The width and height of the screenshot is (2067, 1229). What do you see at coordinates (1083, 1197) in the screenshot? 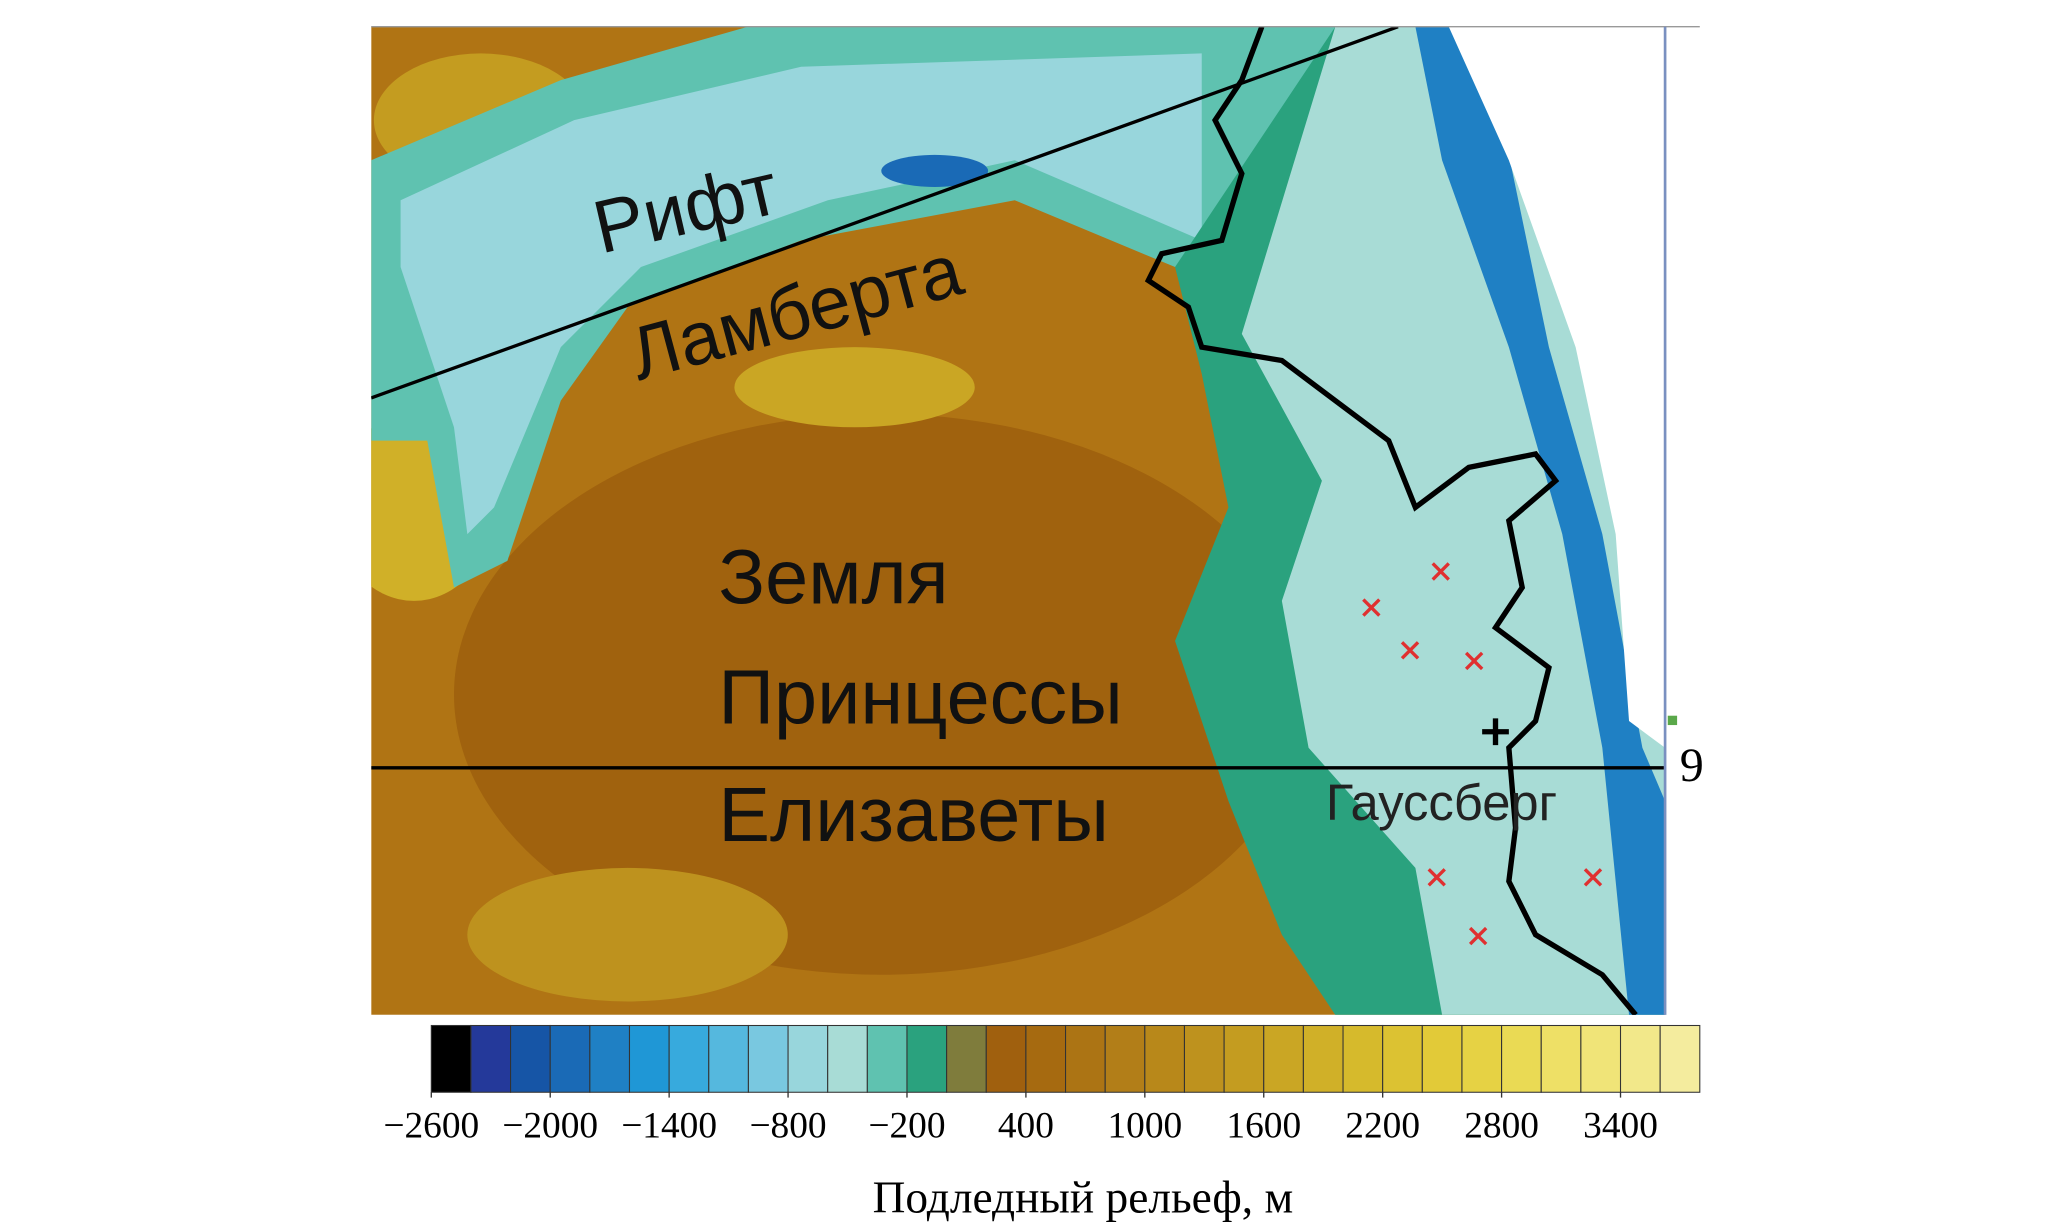
I see `colorbar-title: Подледный рельеф, м` at bounding box center [1083, 1197].